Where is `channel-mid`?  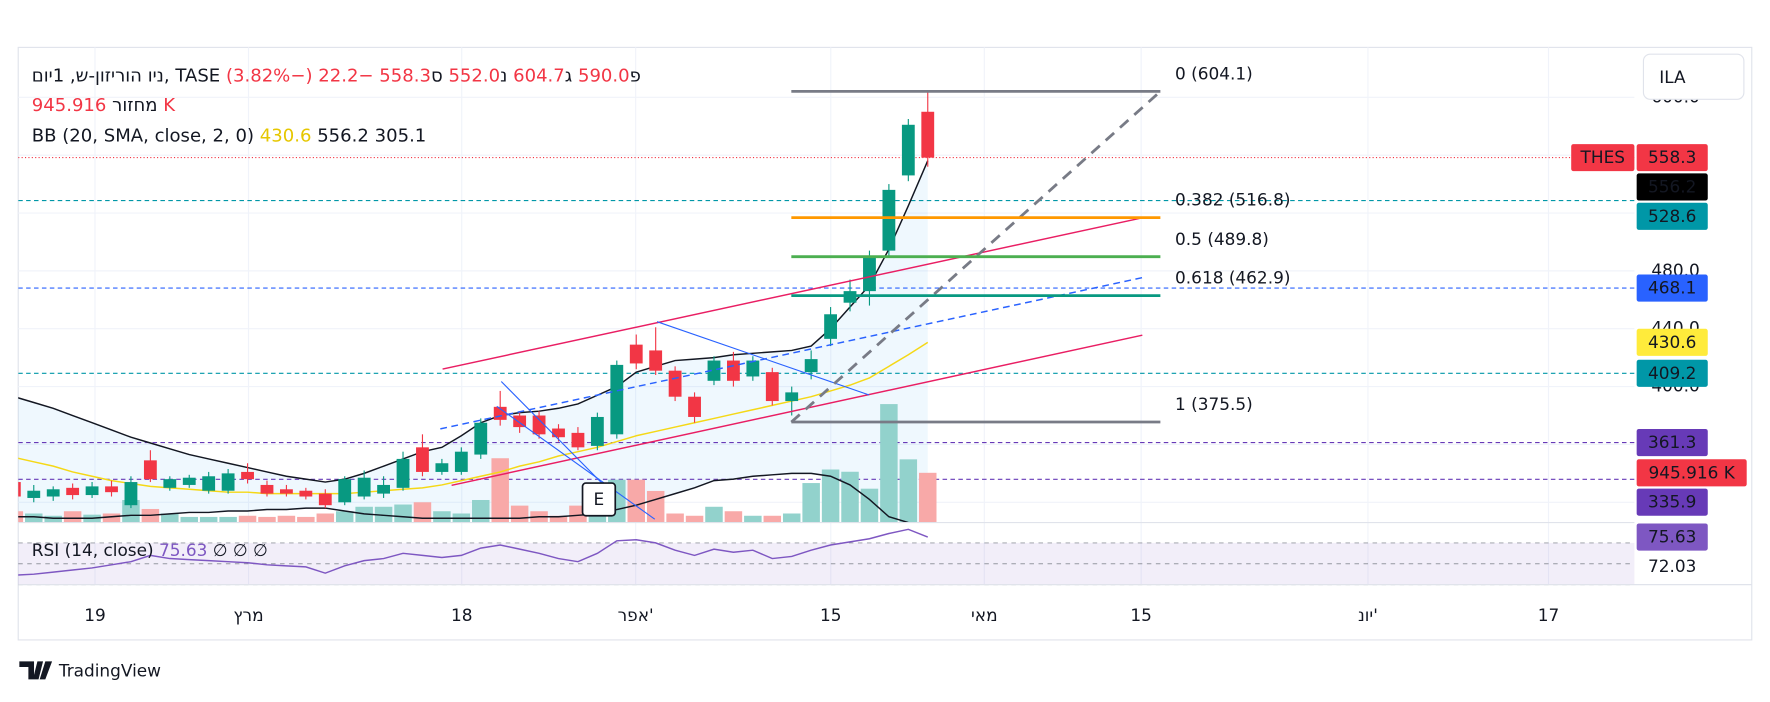
channel-mid is located at coordinates (791, 353).